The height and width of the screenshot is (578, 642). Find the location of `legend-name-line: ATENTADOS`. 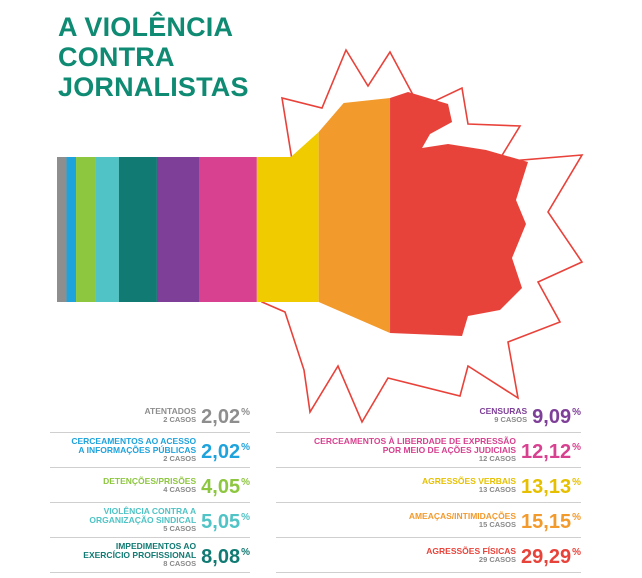

legend-name-line: ATENTADOS is located at coordinates (170, 410).